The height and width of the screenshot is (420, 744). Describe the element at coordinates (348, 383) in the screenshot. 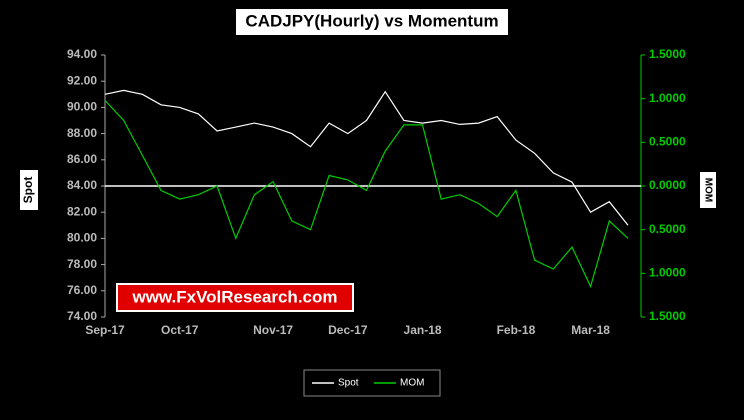

I see `legend-label: Spot` at that location.